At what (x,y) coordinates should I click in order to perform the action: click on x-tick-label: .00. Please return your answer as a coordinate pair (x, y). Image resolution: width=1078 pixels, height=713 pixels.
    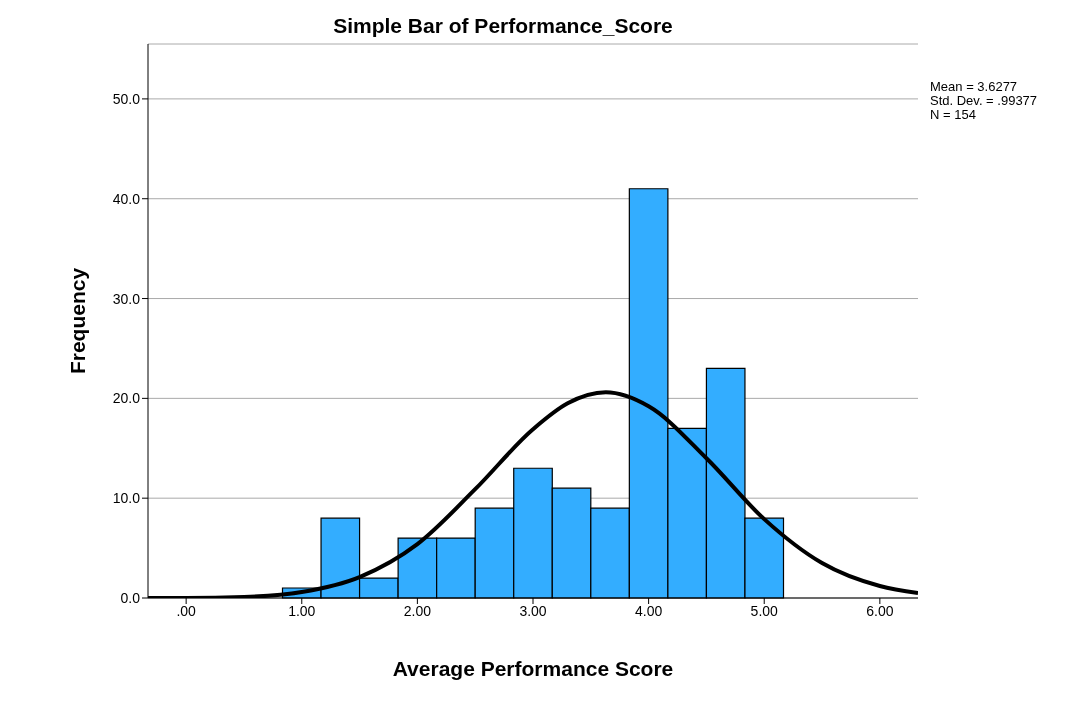
    Looking at the image, I should click on (186, 610).